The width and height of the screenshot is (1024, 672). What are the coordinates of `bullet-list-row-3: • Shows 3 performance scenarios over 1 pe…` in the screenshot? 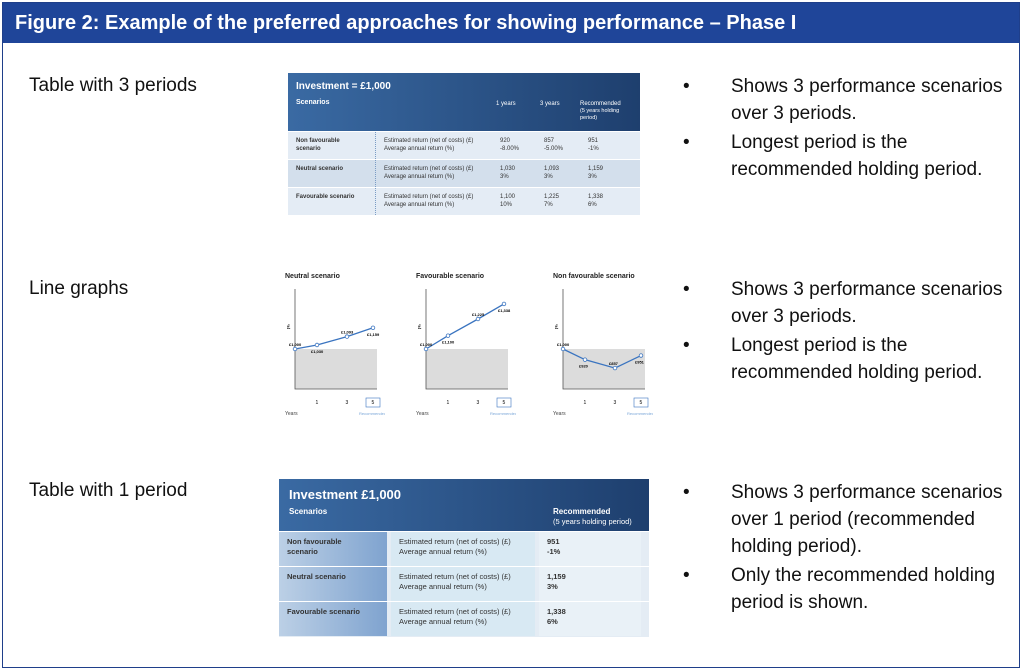 It's located at (848, 548).